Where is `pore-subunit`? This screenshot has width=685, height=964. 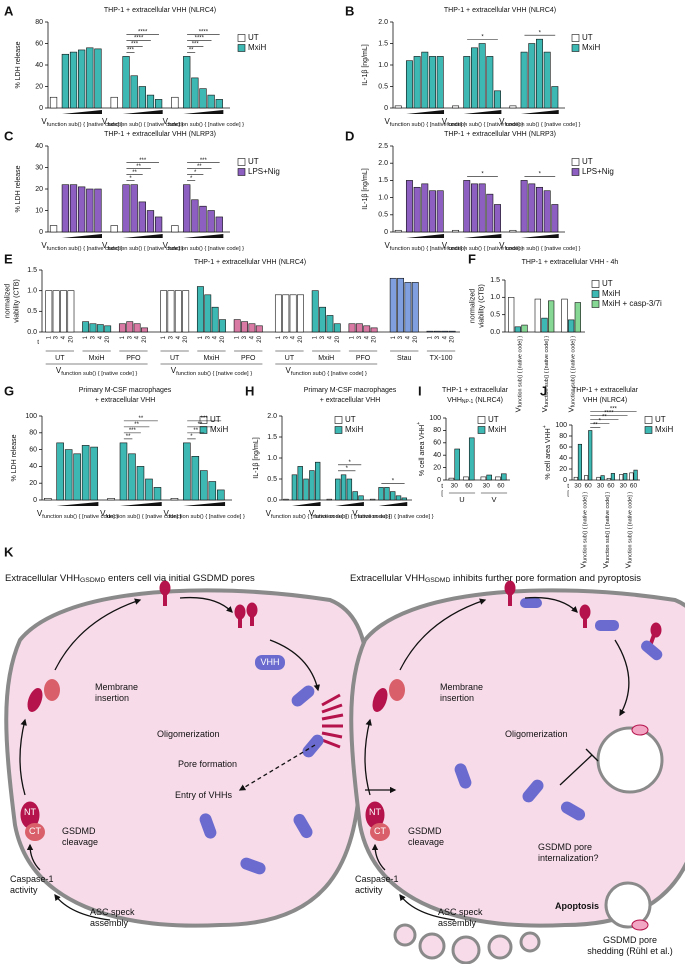
pore-subunit is located at coordinates (332, 717).